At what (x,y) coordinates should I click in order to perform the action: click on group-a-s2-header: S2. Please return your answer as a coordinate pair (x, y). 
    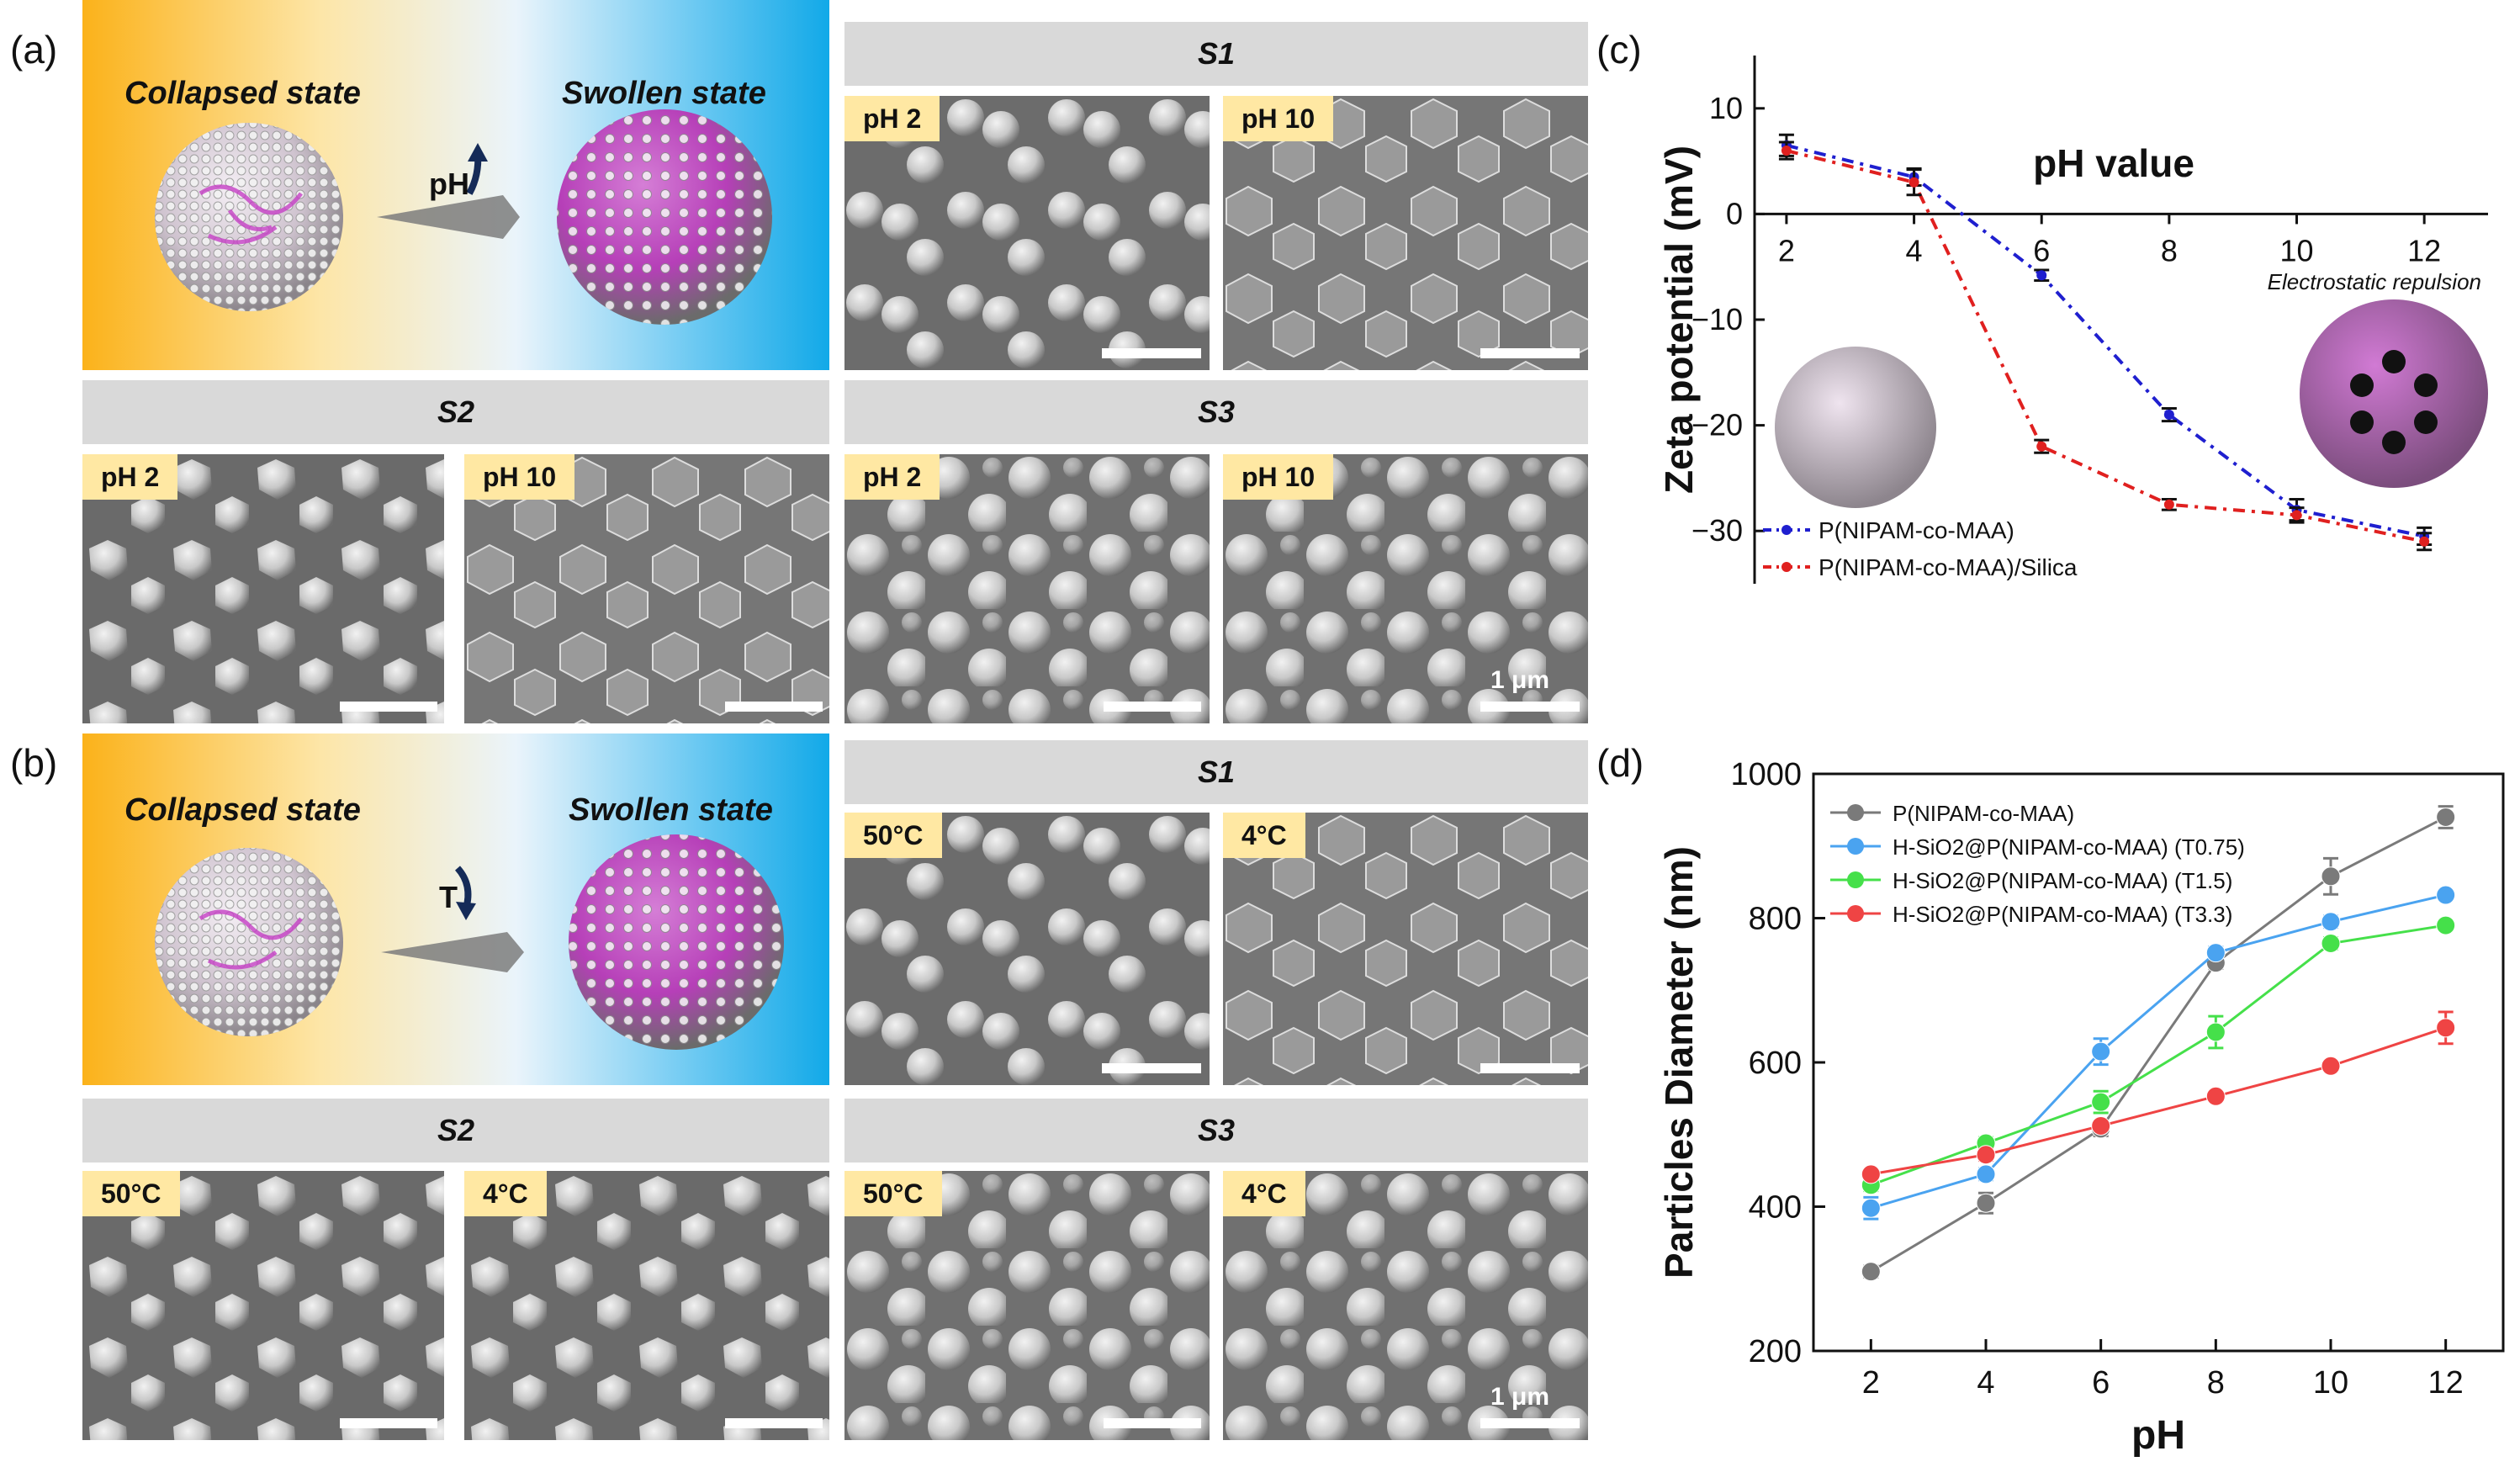
    Looking at the image, I should click on (455, 412).